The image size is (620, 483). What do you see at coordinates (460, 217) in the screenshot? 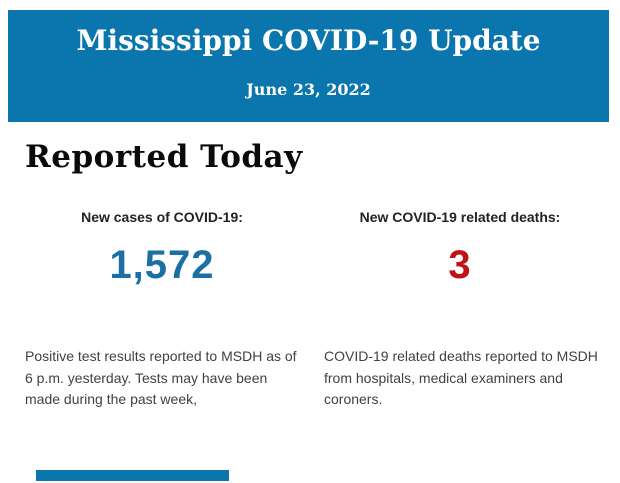
I see `new-deaths-label: New COVID-19 related deaths:` at bounding box center [460, 217].